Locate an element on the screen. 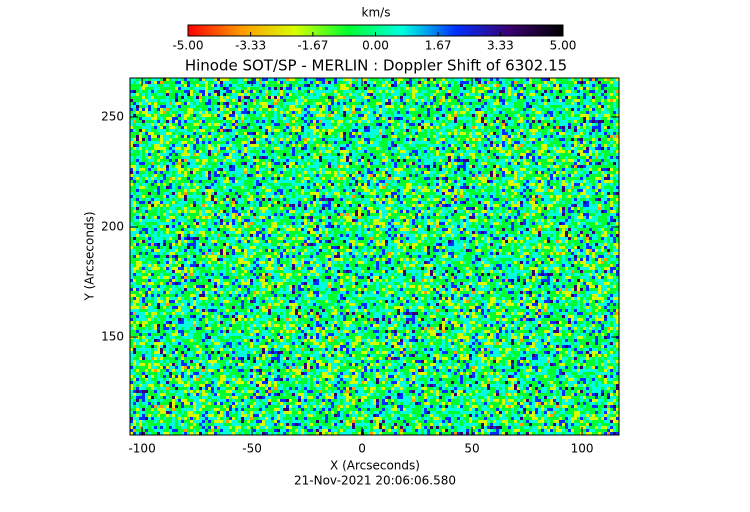  colorbar-tick-label: -5.00 is located at coordinates (187, 46).